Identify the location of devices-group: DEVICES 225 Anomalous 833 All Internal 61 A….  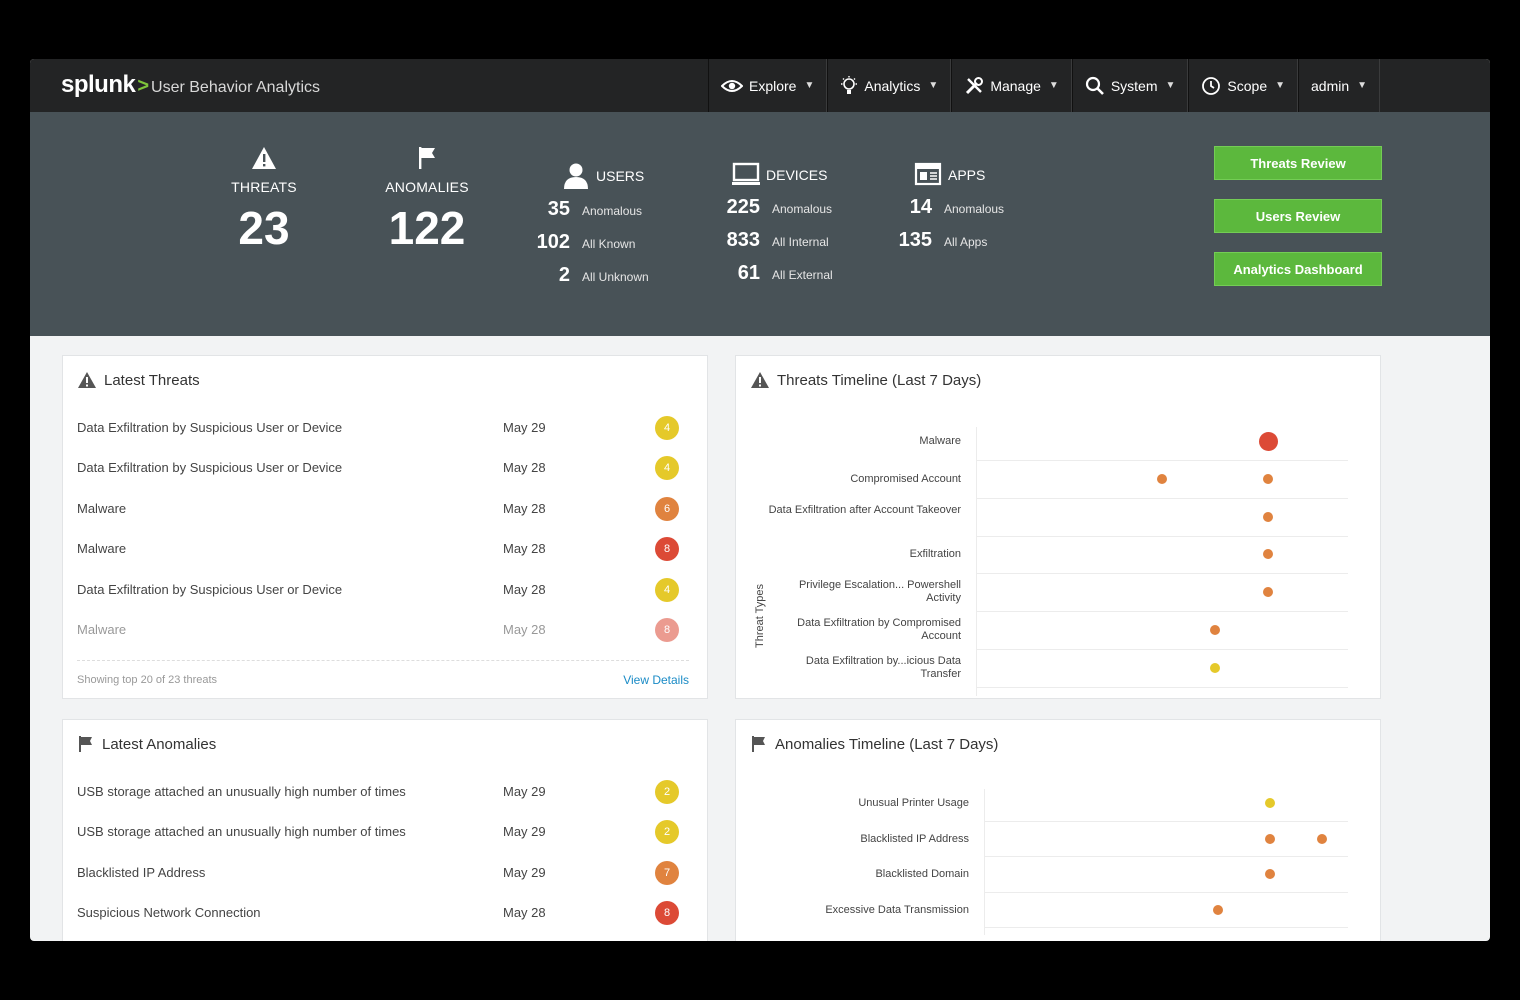
(776, 228).